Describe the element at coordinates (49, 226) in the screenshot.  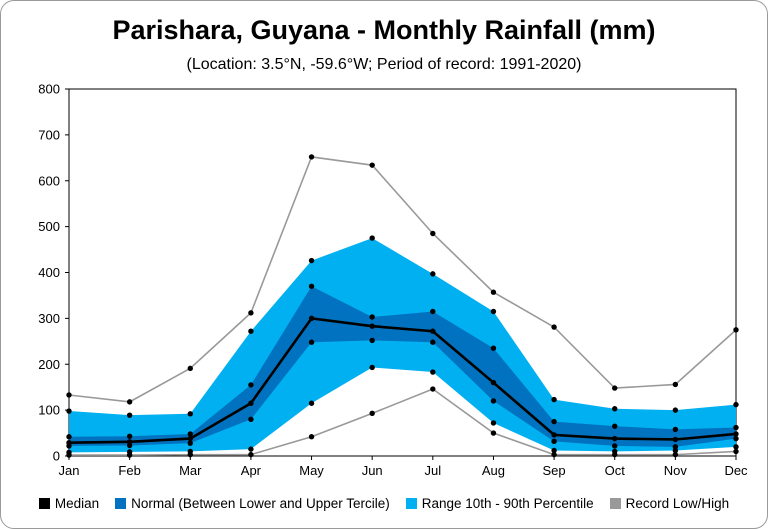
I see `y-tick-label: 500` at that location.